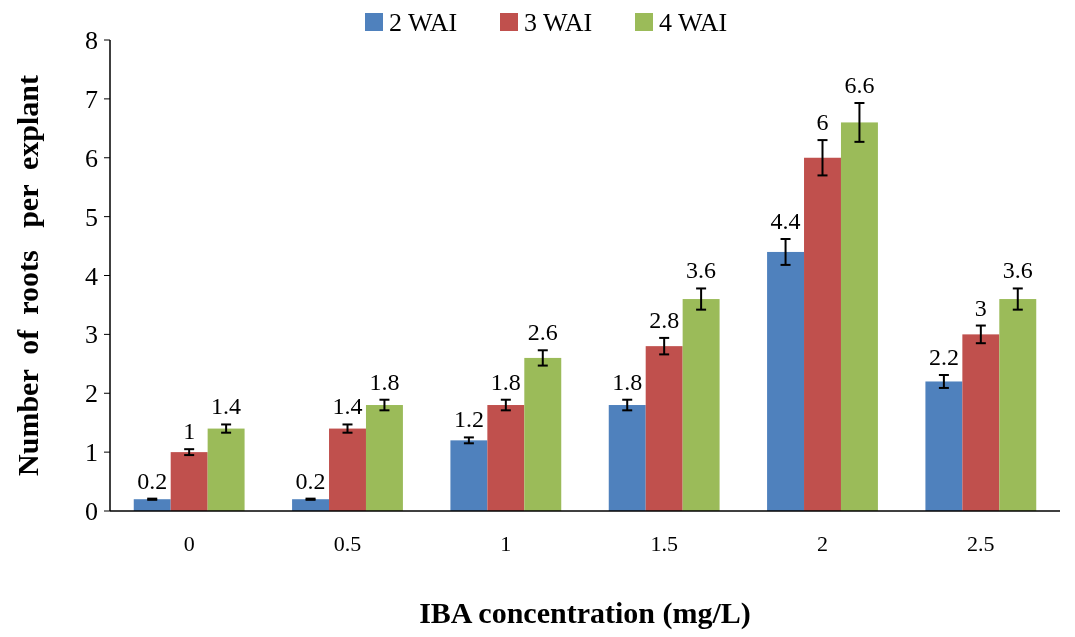  What do you see at coordinates (27, 275) in the screenshot?
I see `y-axis-title: Number of roots per explant` at bounding box center [27, 275].